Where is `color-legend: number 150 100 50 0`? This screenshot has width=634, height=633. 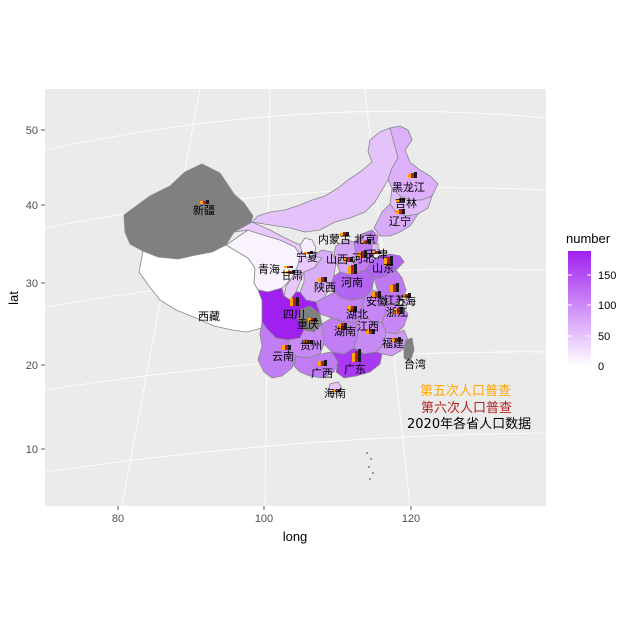
color-legend: number 150 100 50 0 is located at coordinates (591, 302).